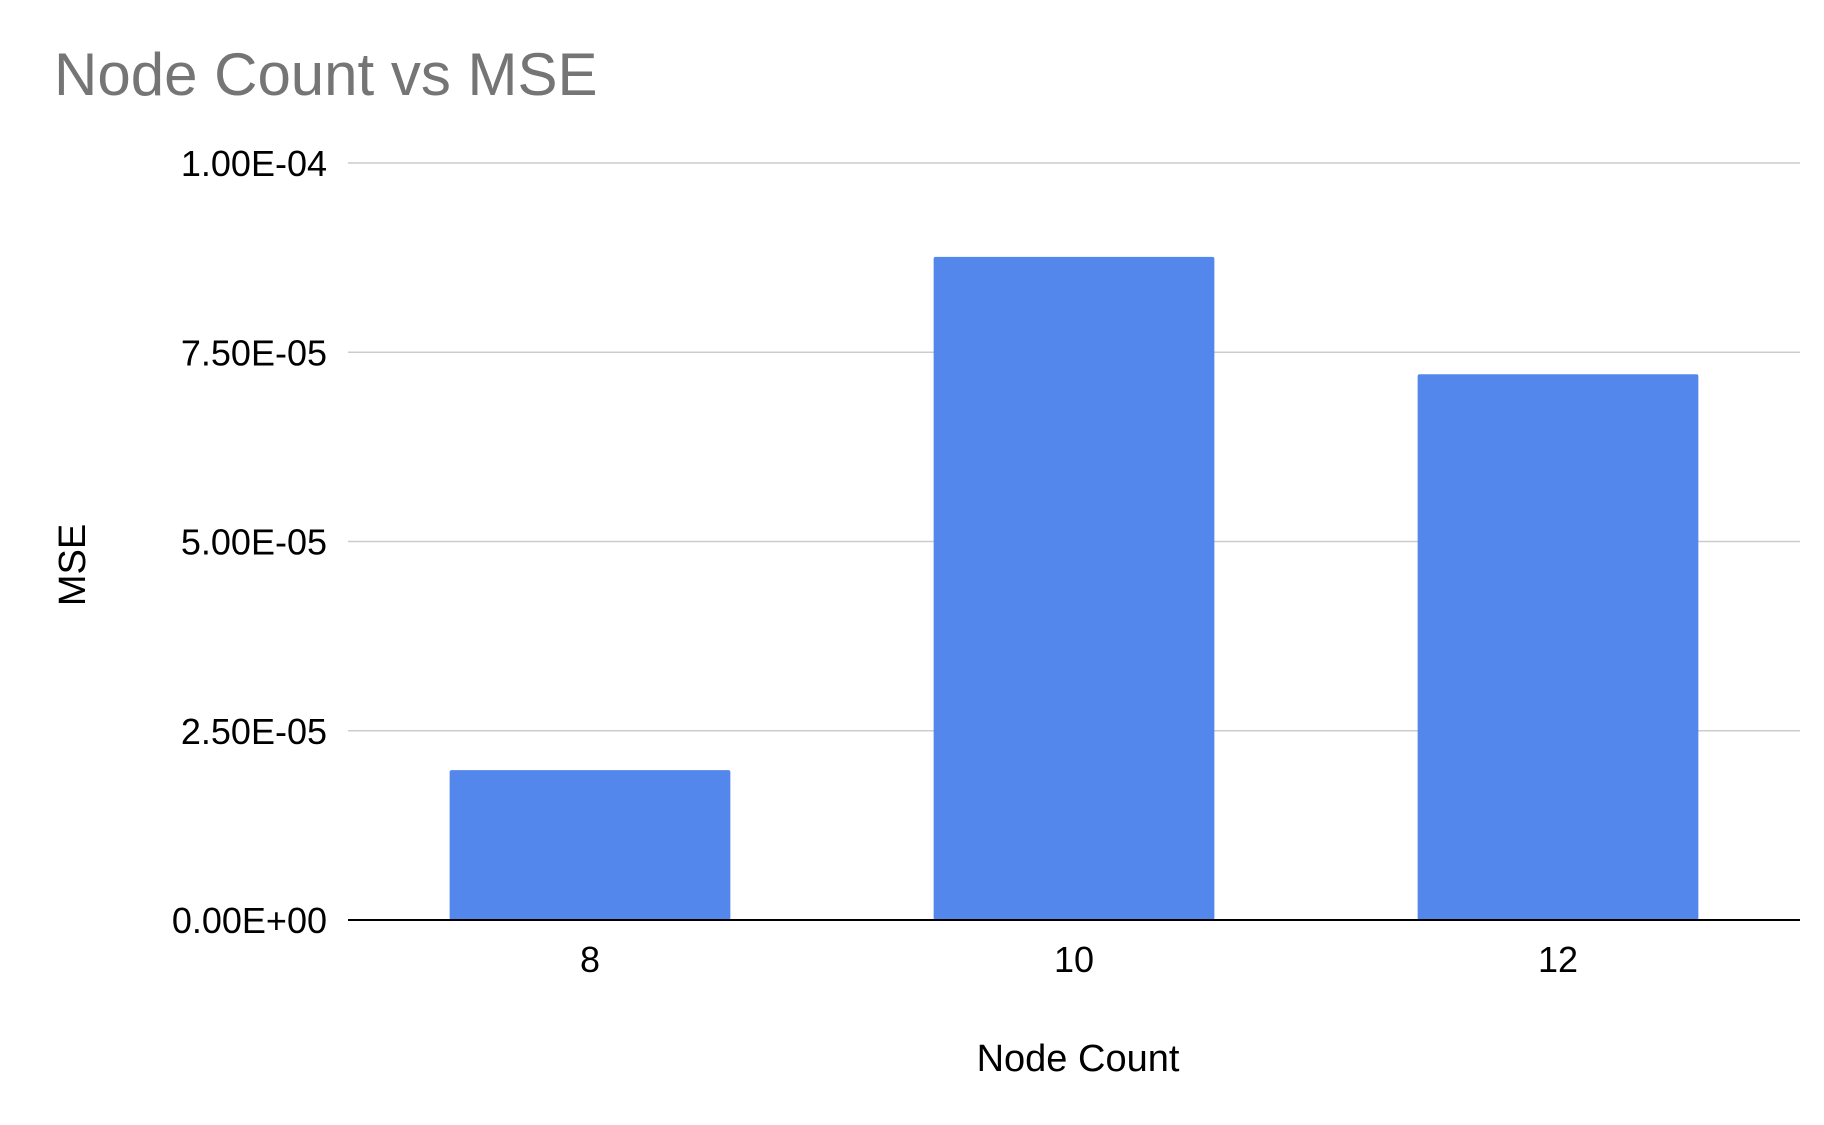 The width and height of the screenshot is (1824, 1125). I want to click on y-tick-label: 1.00E-04, so click(254, 163).